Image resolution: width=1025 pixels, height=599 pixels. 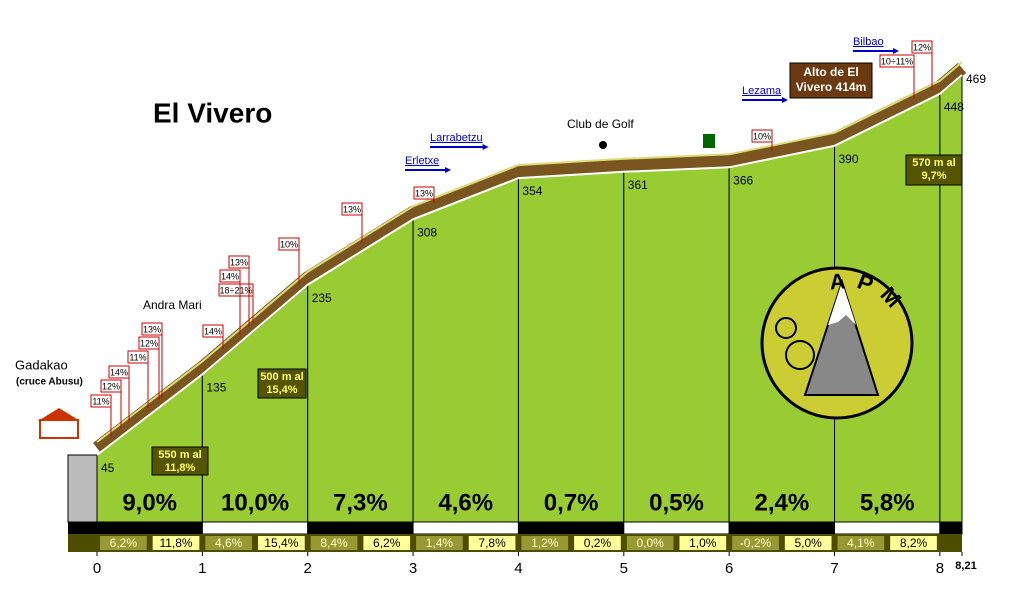 I want to click on x-tick-label: 8,21, so click(x=965, y=566).